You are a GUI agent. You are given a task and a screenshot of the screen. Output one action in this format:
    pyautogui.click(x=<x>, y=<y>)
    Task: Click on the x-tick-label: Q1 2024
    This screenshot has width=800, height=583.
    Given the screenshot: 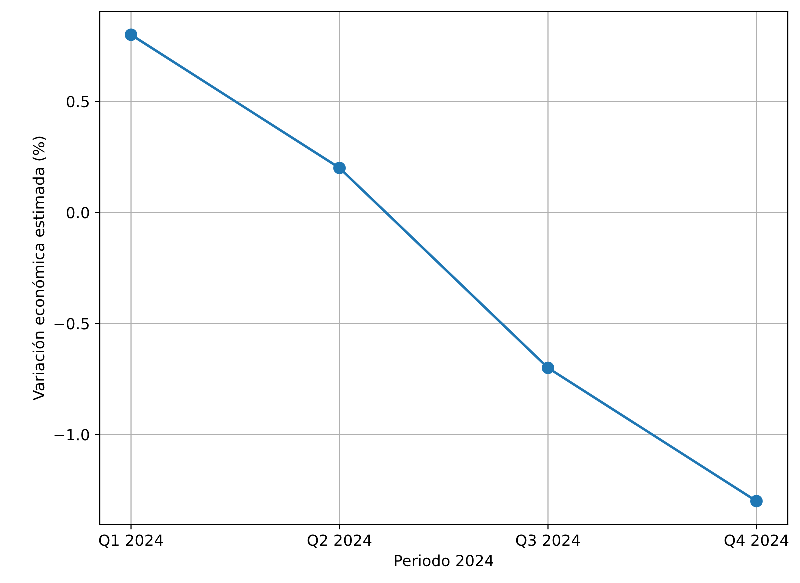 What is the action you would take?
    pyautogui.click(x=131, y=541)
    